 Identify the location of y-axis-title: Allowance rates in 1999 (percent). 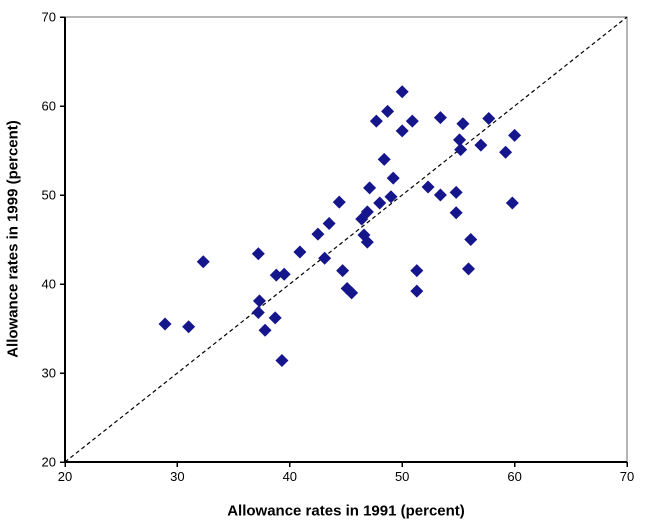
(13, 239).